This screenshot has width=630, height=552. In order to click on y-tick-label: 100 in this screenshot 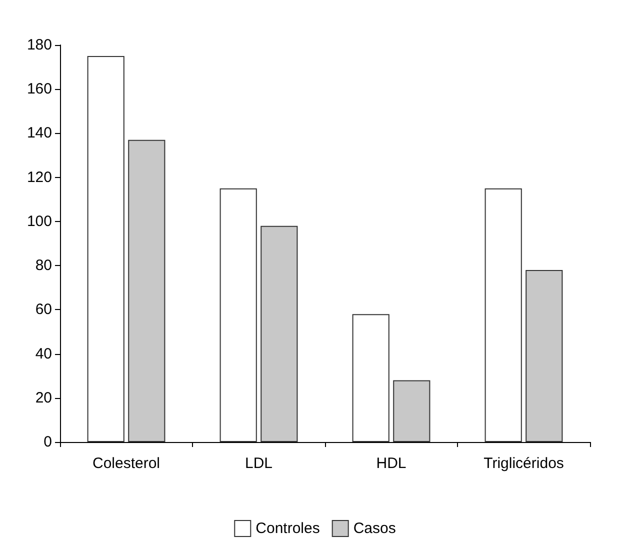, I will do `click(39, 221)`.